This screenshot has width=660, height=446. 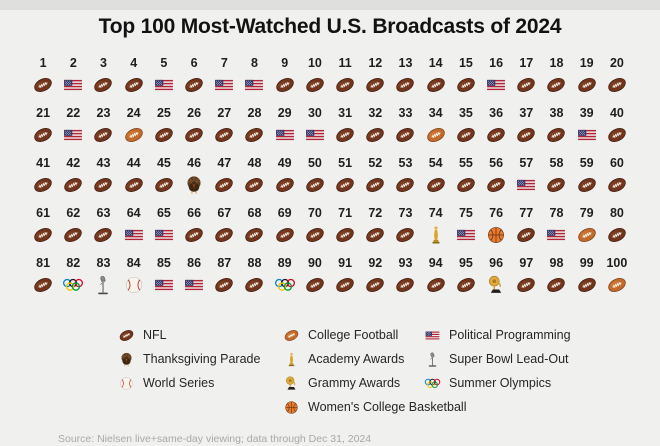 What do you see at coordinates (103, 226) in the screenshot?
I see `grid-cell: 63` at bounding box center [103, 226].